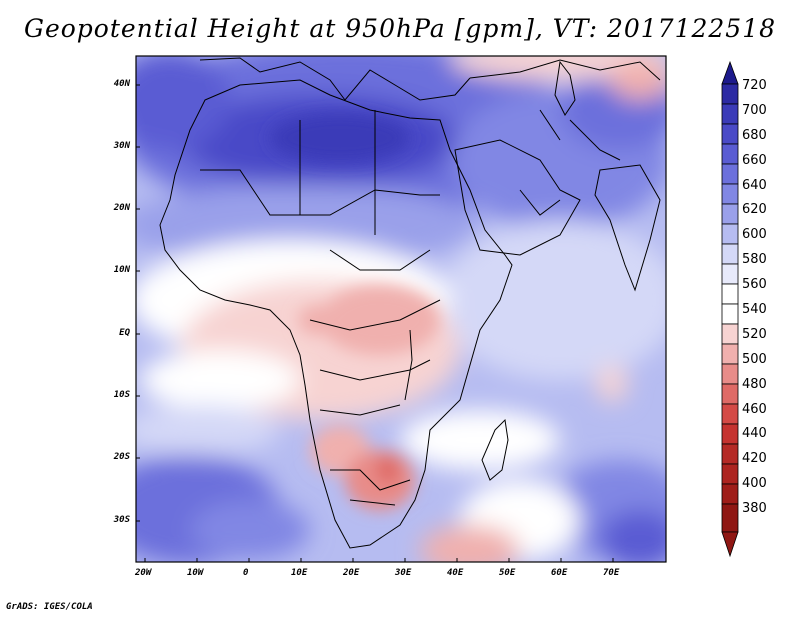 The height and width of the screenshot is (618, 800). What do you see at coordinates (754, 85) in the screenshot?
I see `colorbar-label-720: 720` at bounding box center [754, 85].